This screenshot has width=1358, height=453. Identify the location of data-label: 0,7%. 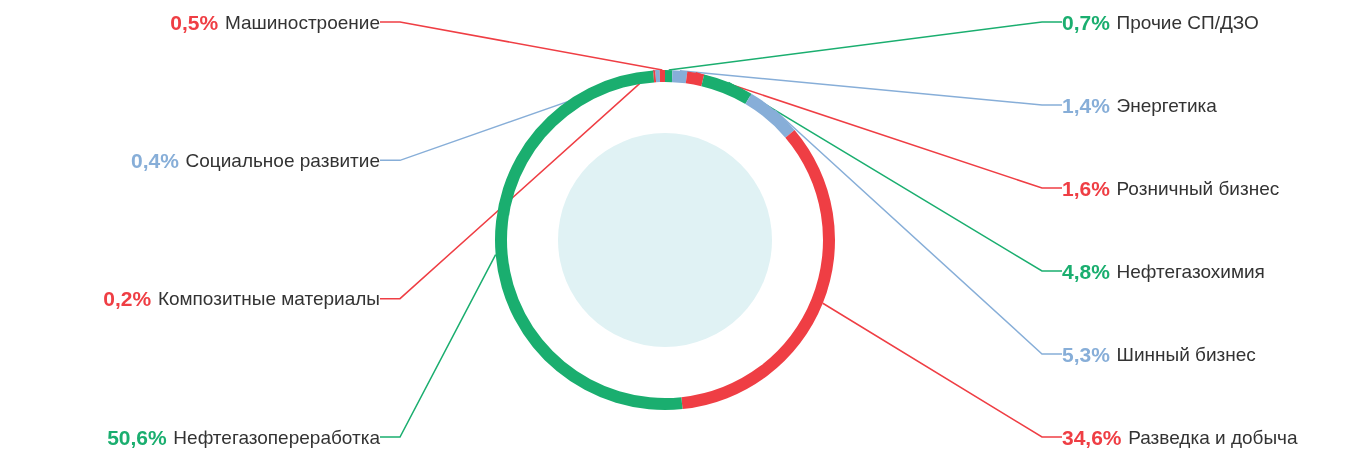
(1086, 22).